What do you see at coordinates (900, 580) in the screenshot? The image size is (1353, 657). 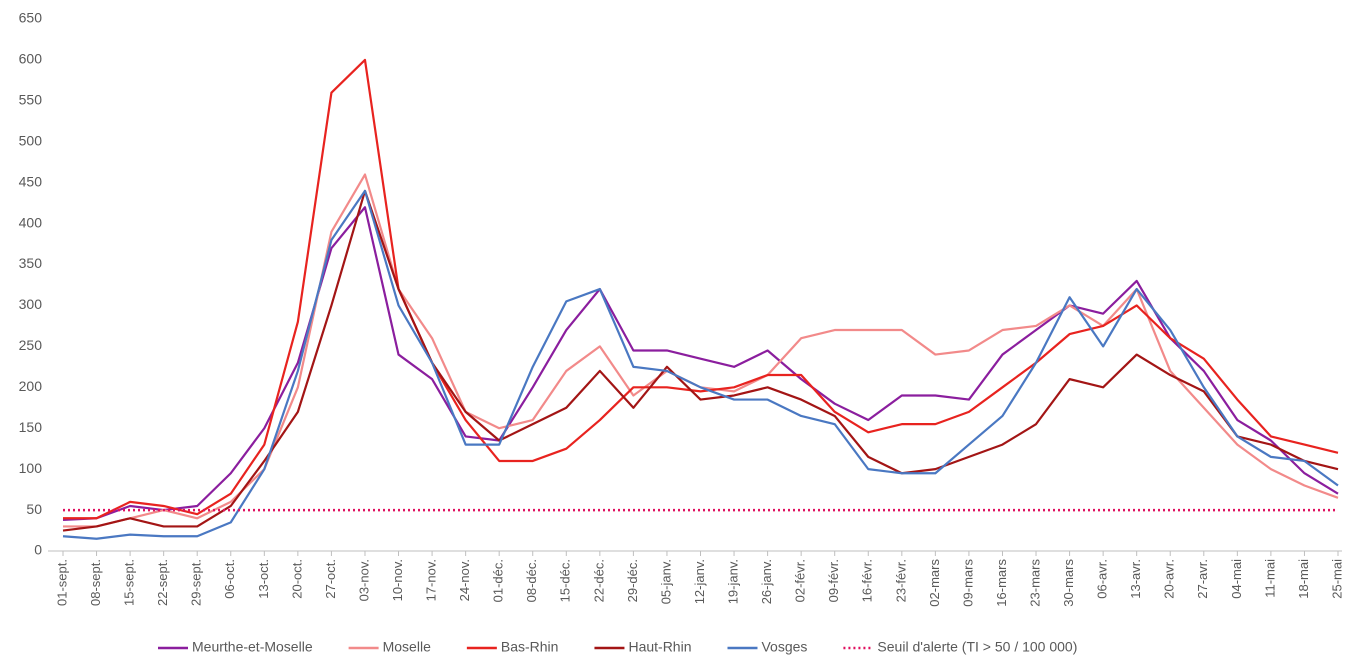 I see `x-tick-label: 23-févr.` at bounding box center [900, 580].